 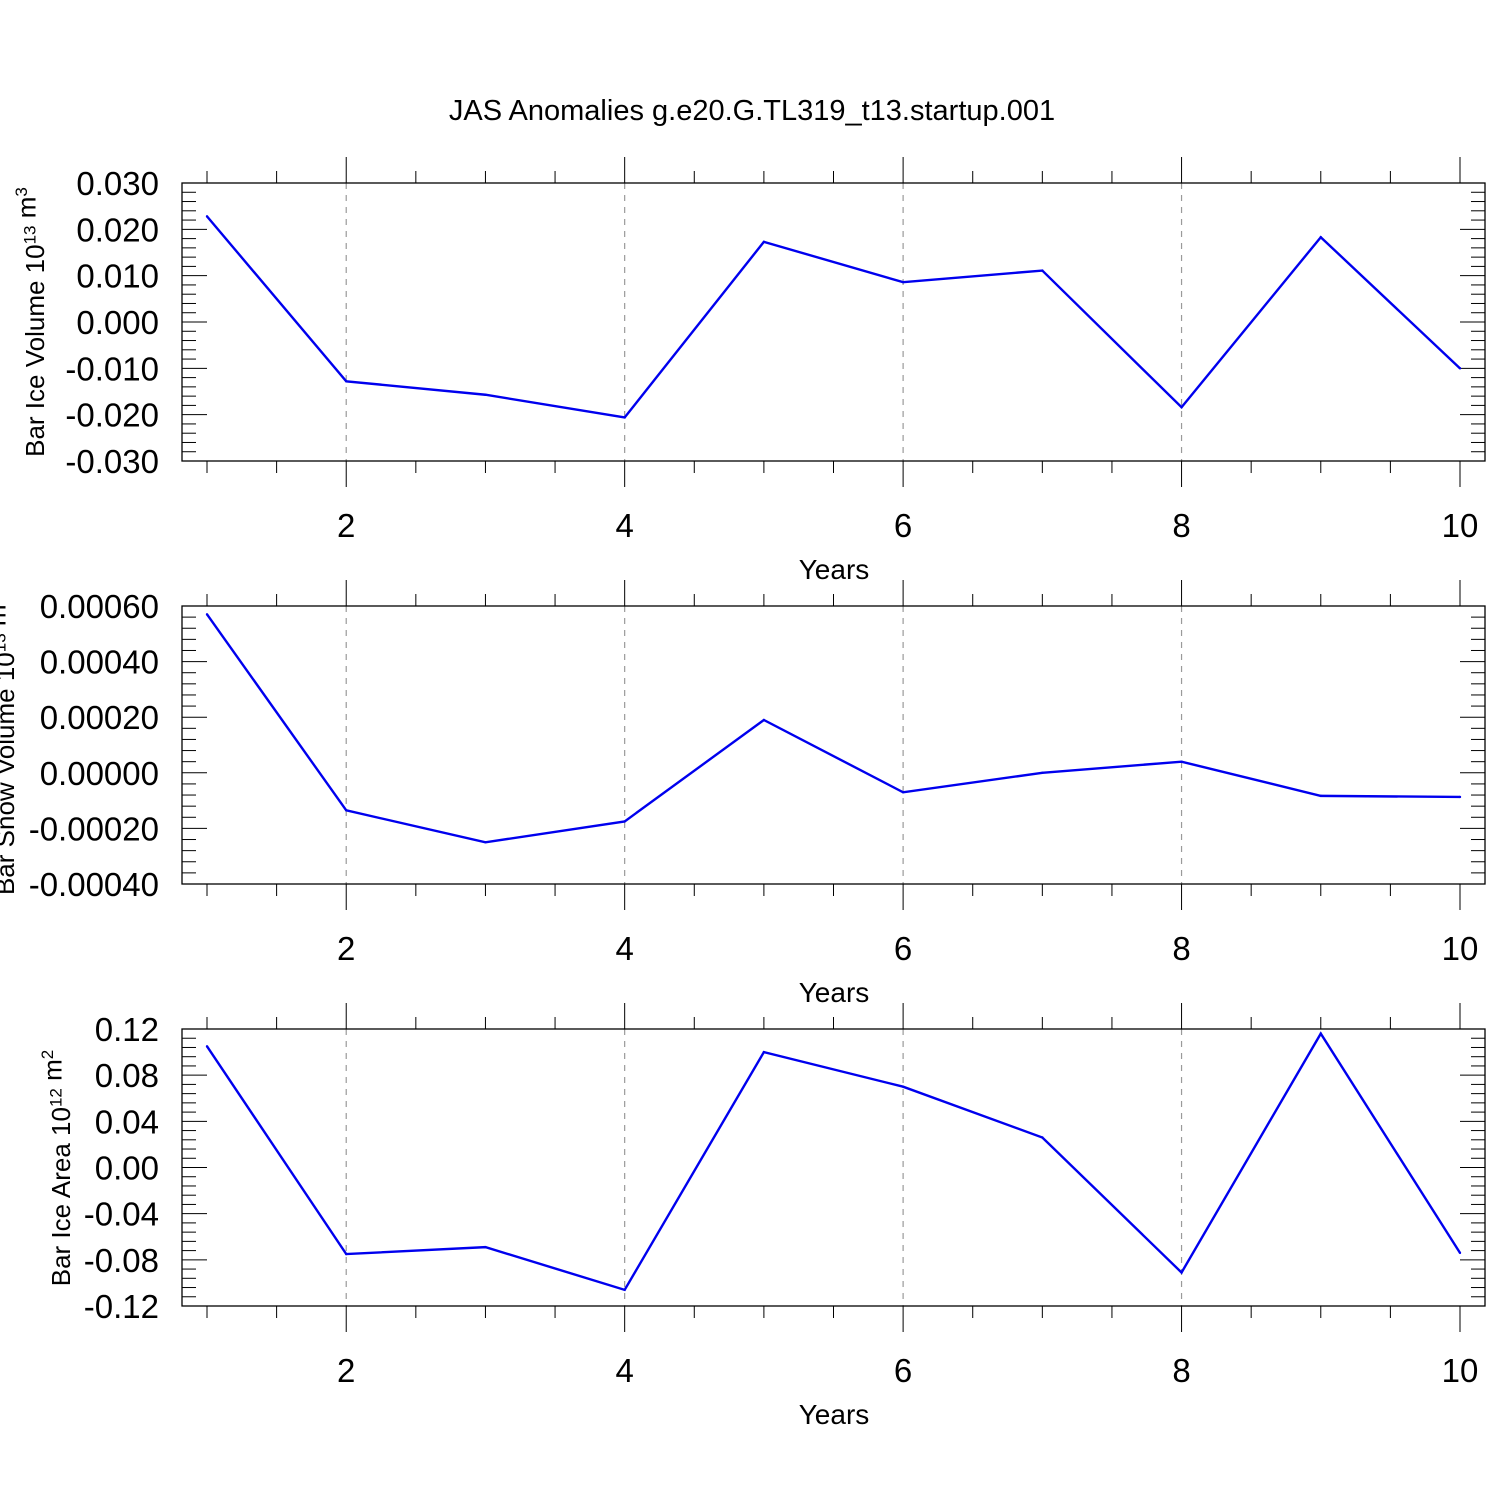 I want to click on ice-volume-xtick-label: 4, so click(x=624, y=525).